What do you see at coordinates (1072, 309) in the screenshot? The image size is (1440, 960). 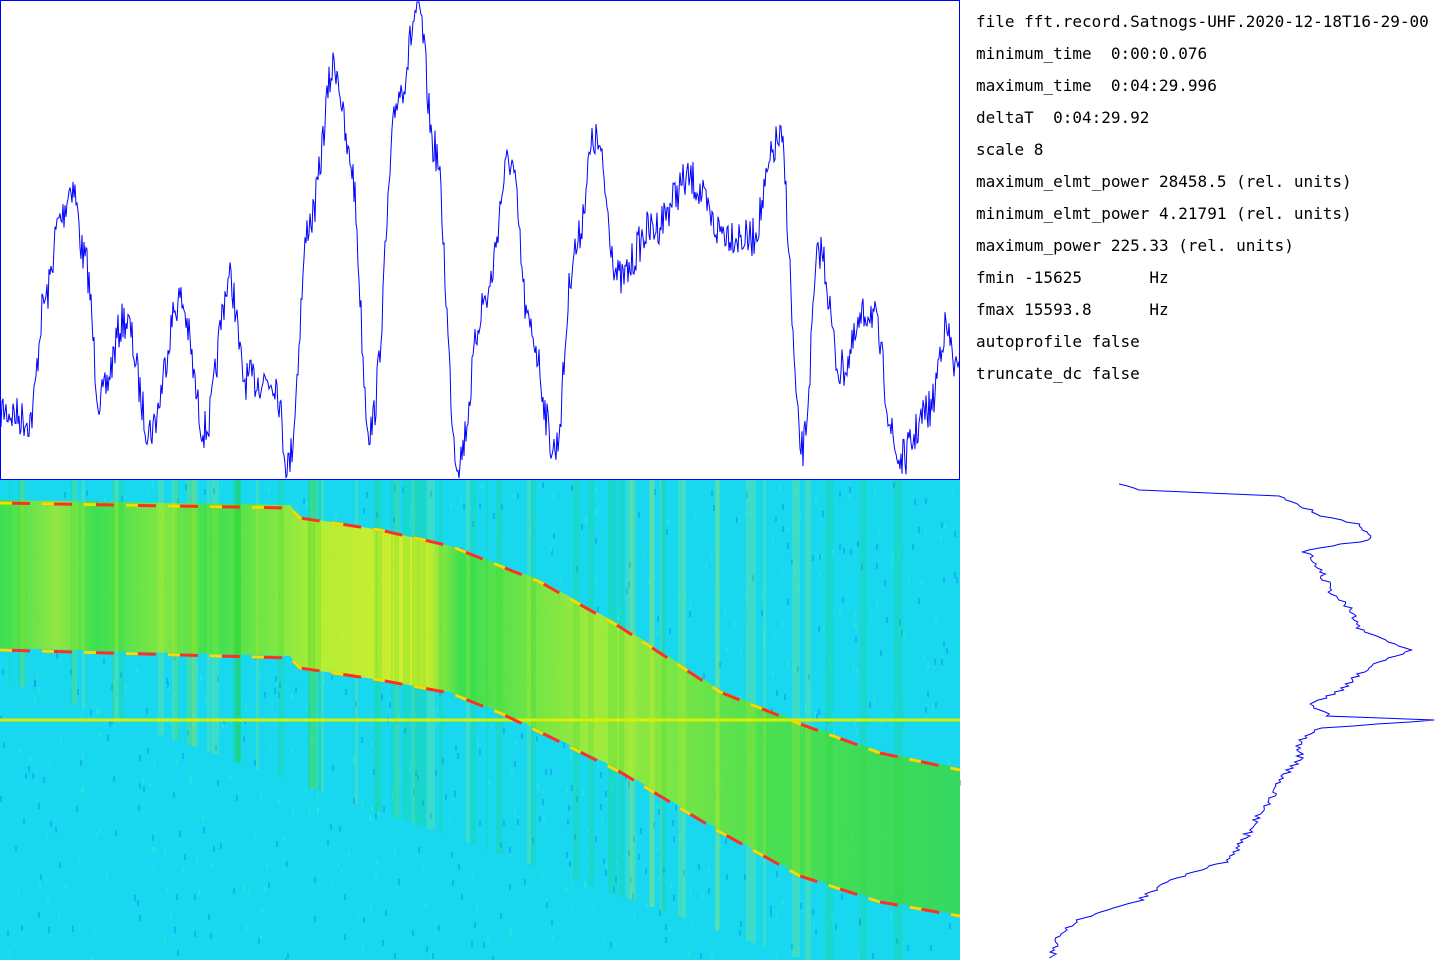 I see `info-line: fmax 15593.8 Hz` at bounding box center [1072, 309].